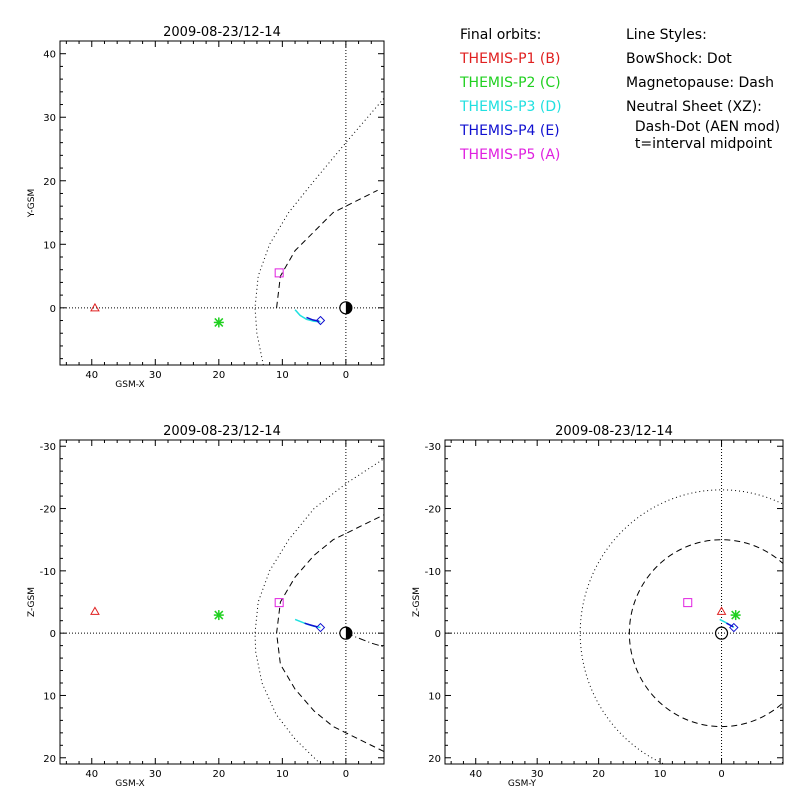 Image resolution: width=800 pixels, height=800 pixels. What do you see at coordinates (501, 35) in the screenshot?
I see `orbits-legend-title: Final orbits:` at bounding box center [501, 35].